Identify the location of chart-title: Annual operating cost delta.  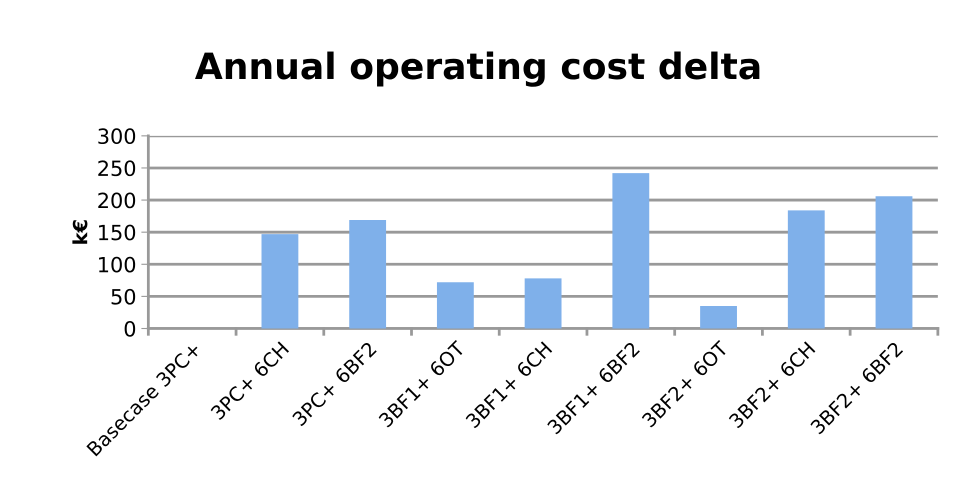
(477, 69).